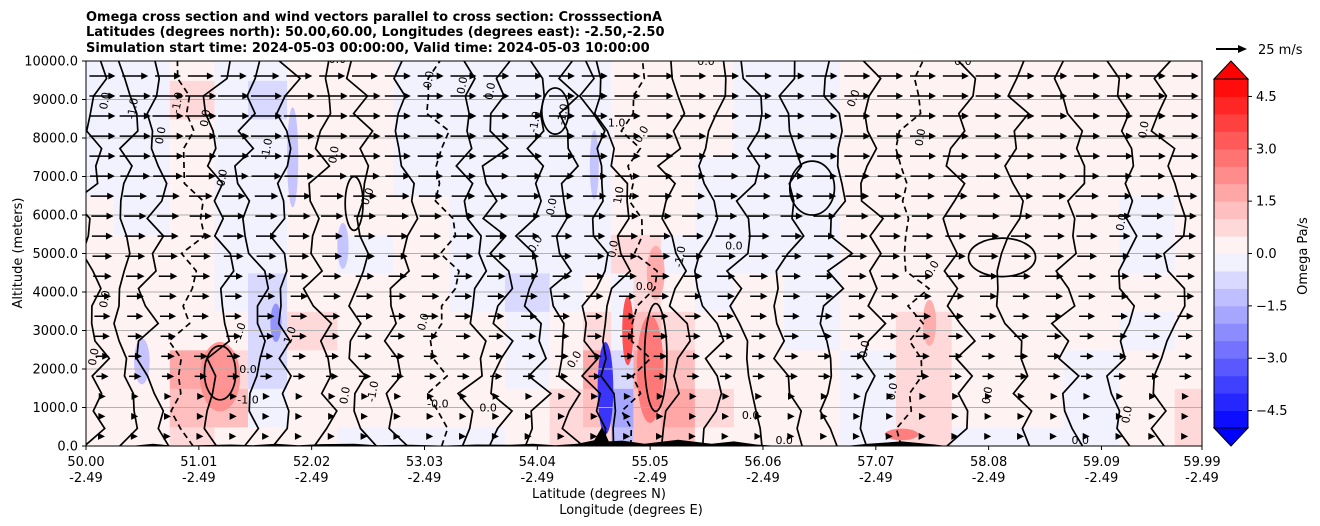 The image size is (1320, 526). I want to click on omega-blob, so click(343, 245).